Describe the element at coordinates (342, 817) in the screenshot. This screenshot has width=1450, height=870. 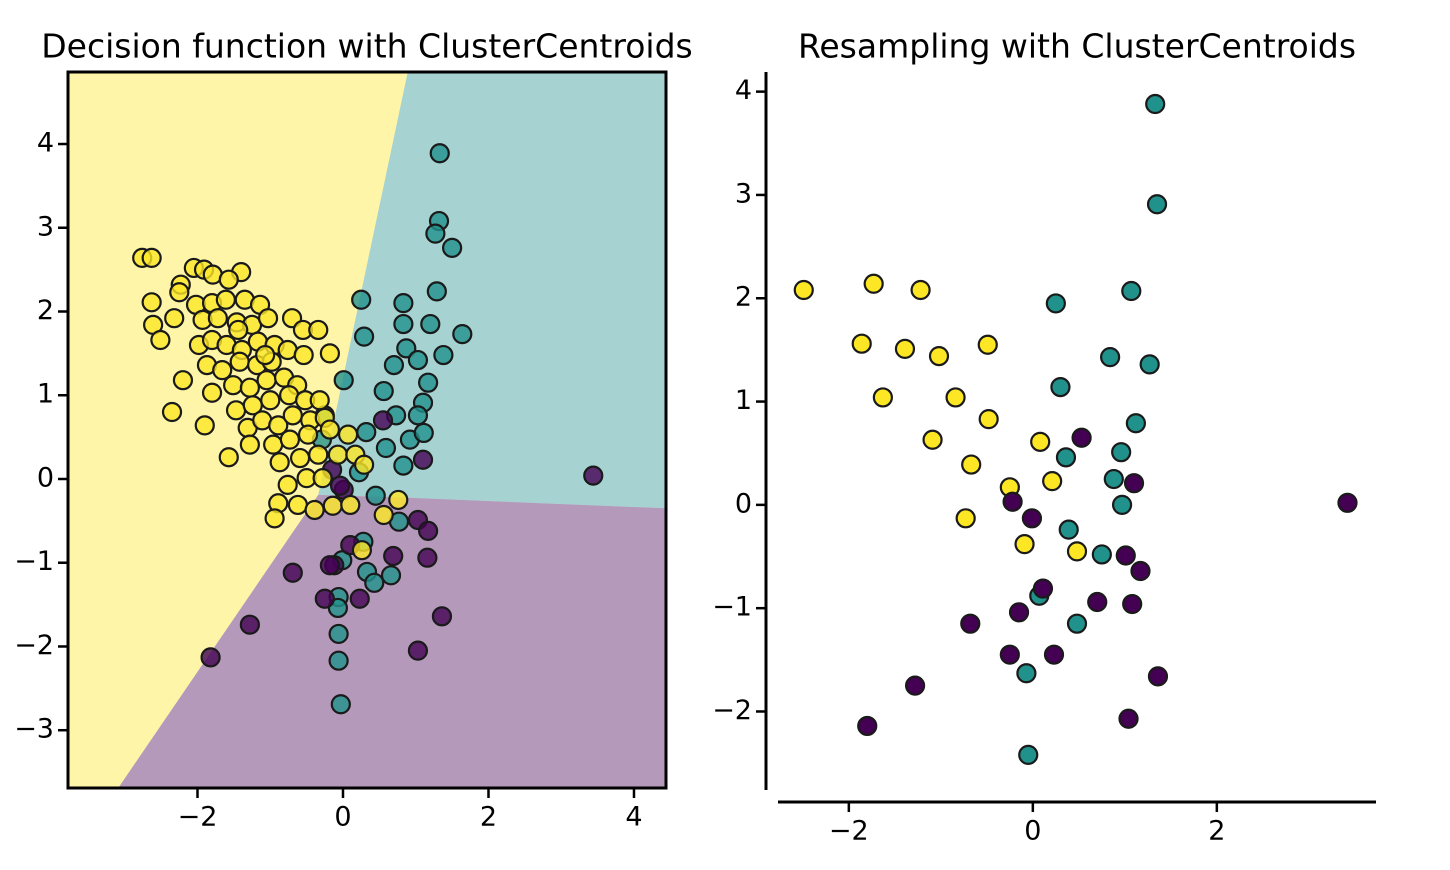
I see `x-tick-label: 0` at that location.